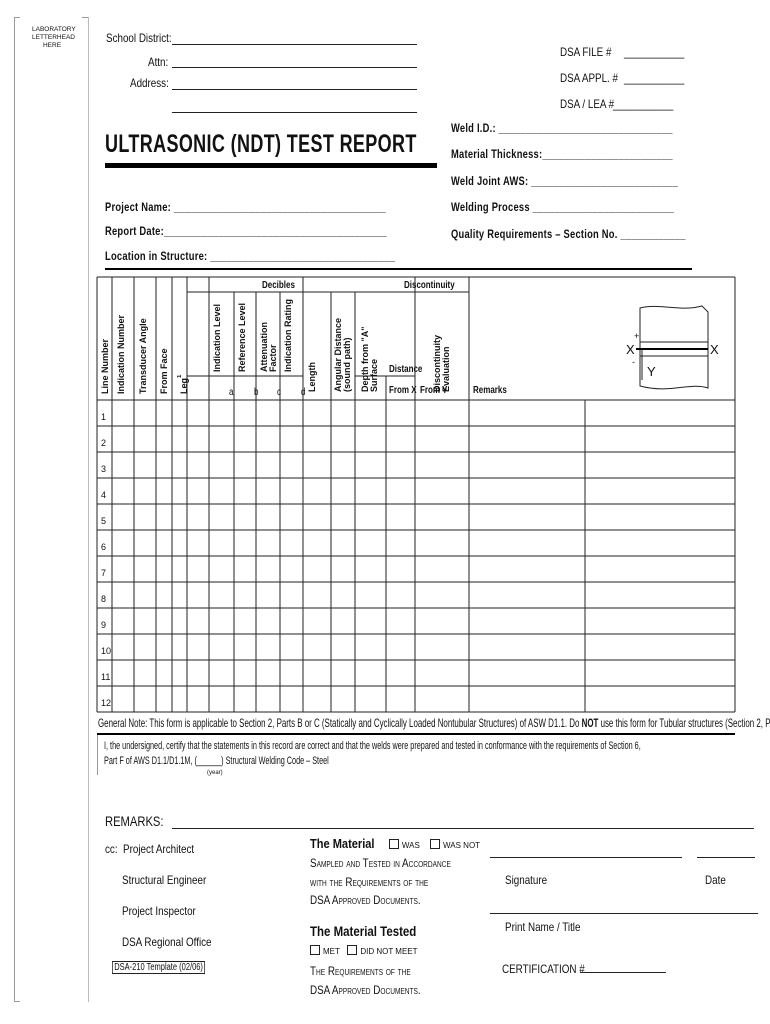  I want to click on sub-d: d, so click(303, 392).